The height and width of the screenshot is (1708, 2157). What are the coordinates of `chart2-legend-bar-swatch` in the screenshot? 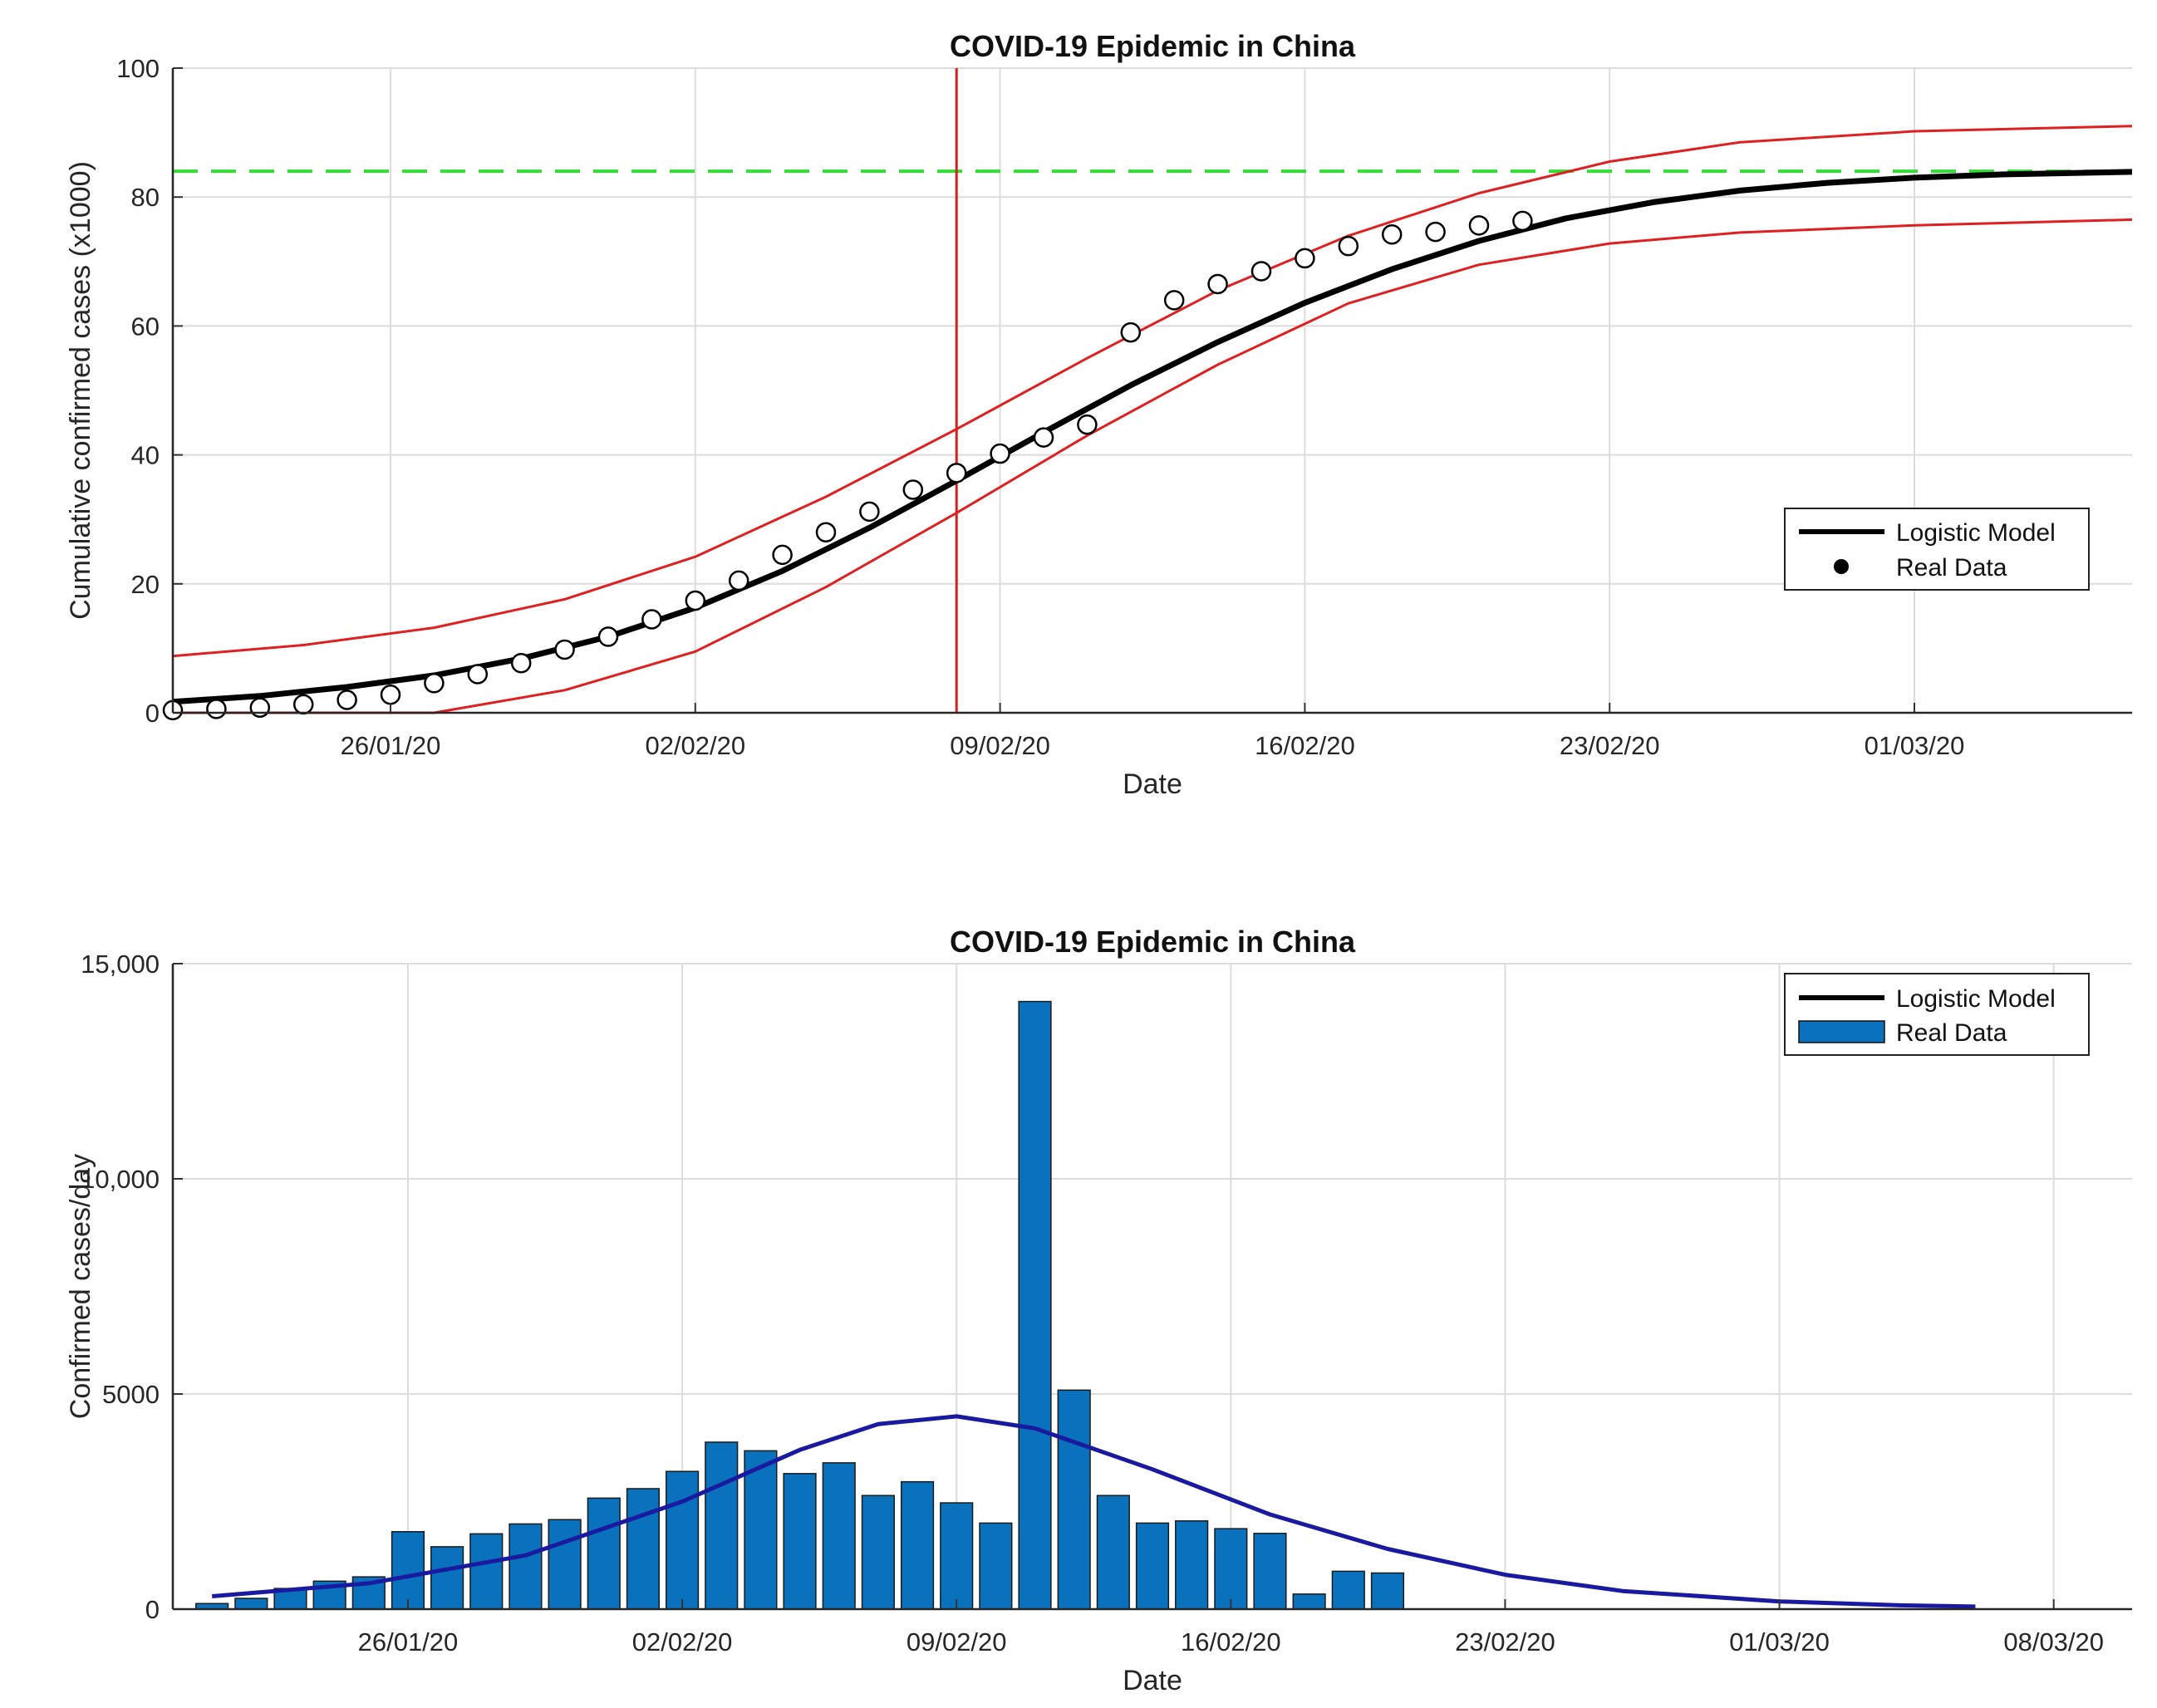 It's located at (1841, 1031).